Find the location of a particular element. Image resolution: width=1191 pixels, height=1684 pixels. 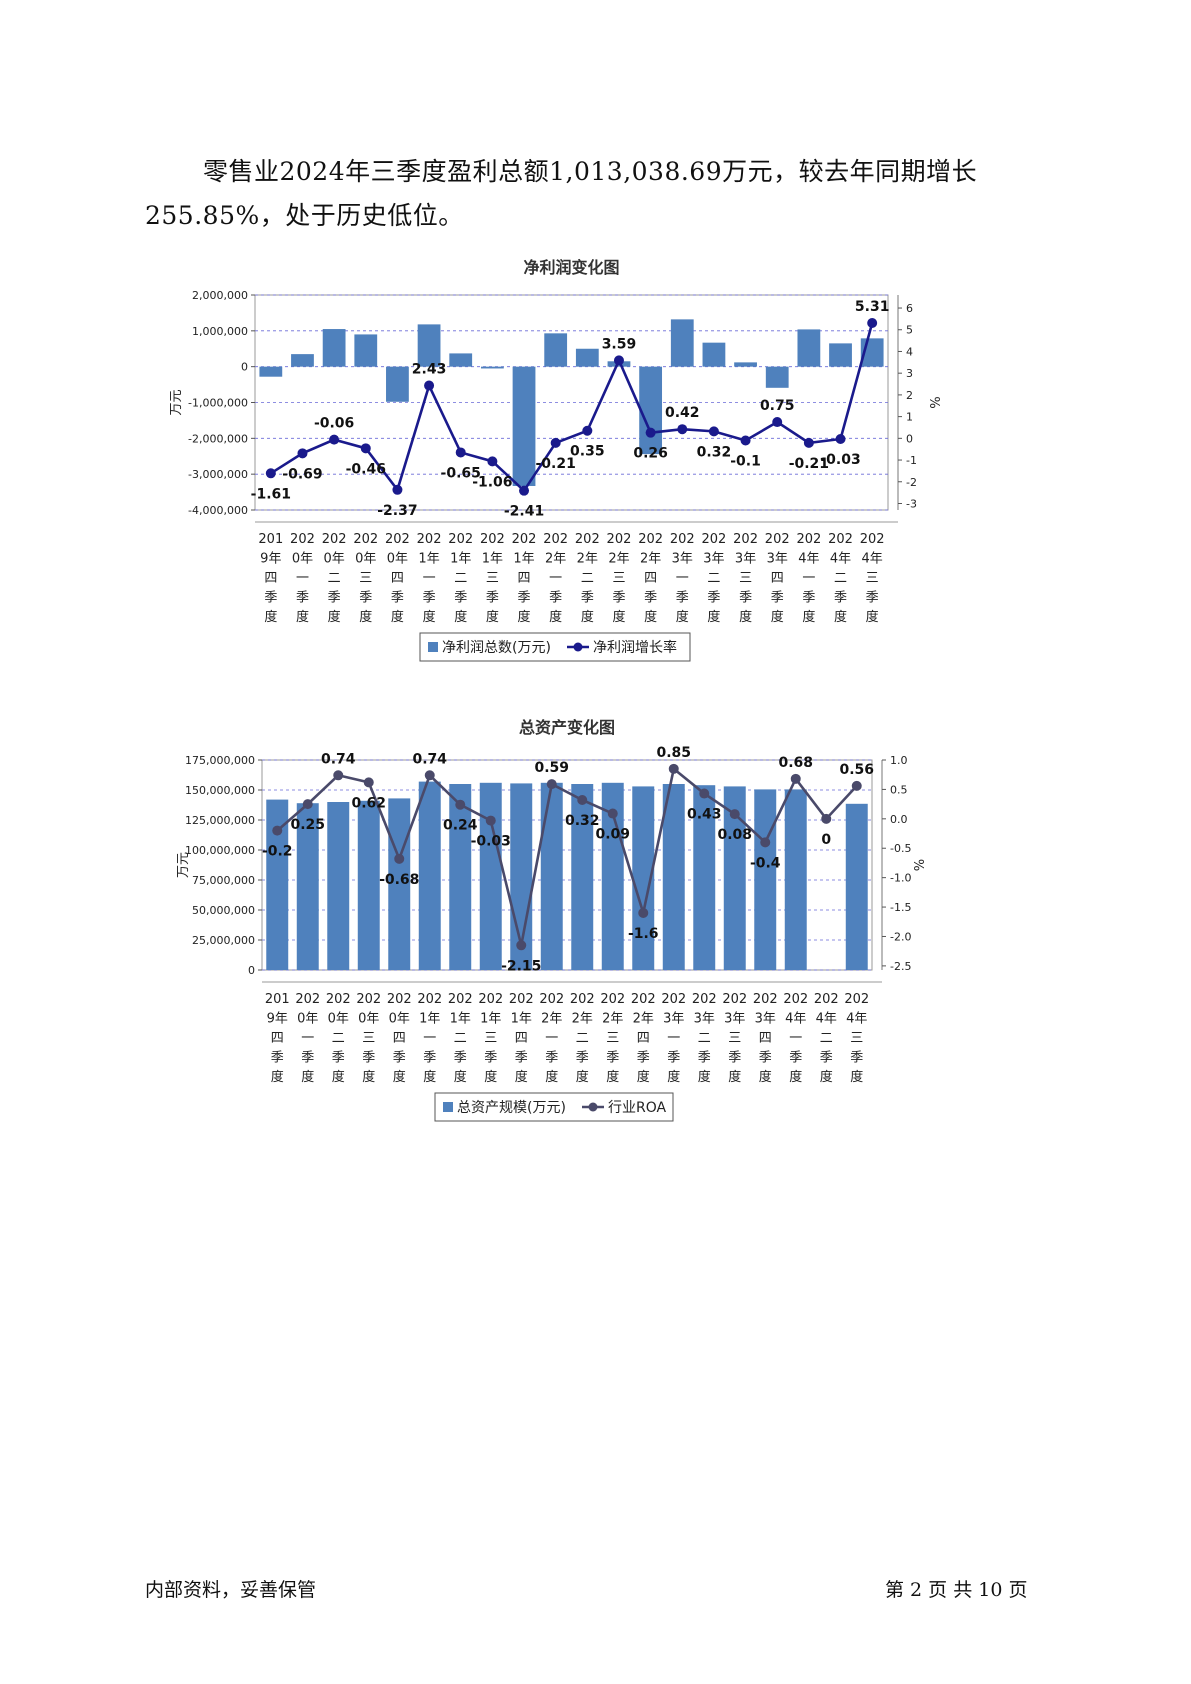

x-tick-label: 9年 is located at coordinates (270, 559).